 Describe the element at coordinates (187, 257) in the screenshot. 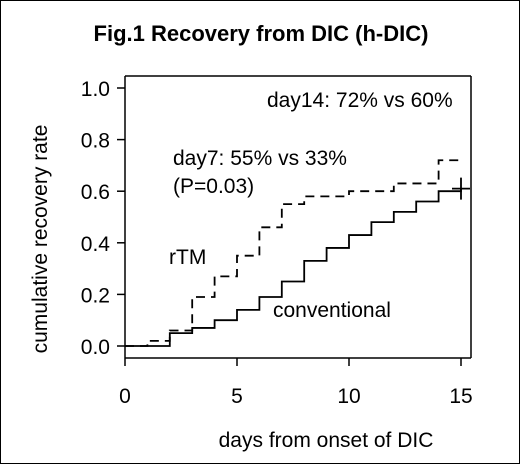

I see `label-rtm: rTM` at that location.